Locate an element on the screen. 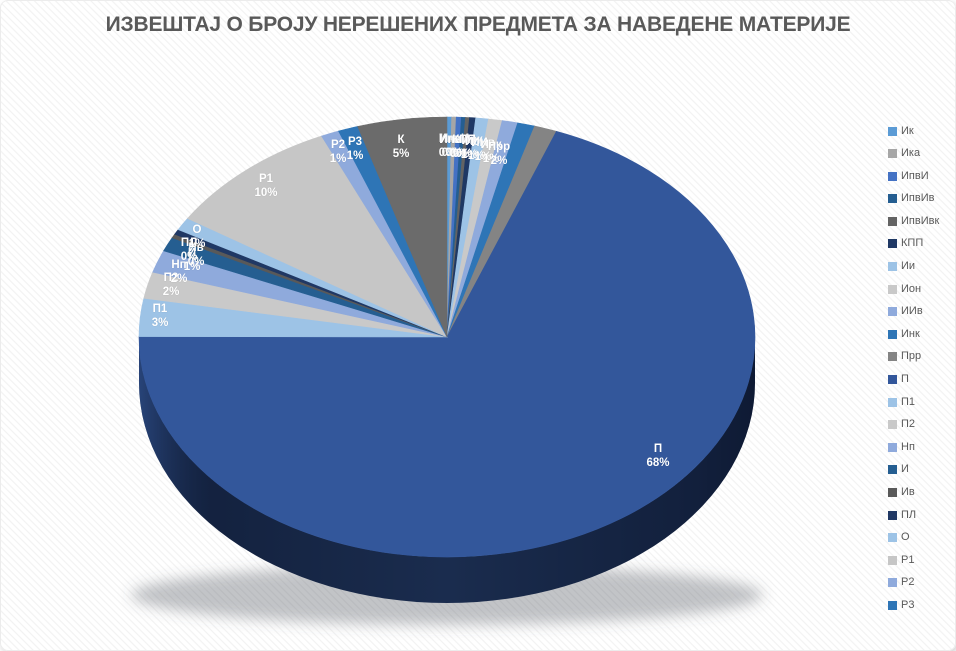 This screenshot has width=956, height=651. legend-item-Ив: Ив is located at coordinates (913, 493).